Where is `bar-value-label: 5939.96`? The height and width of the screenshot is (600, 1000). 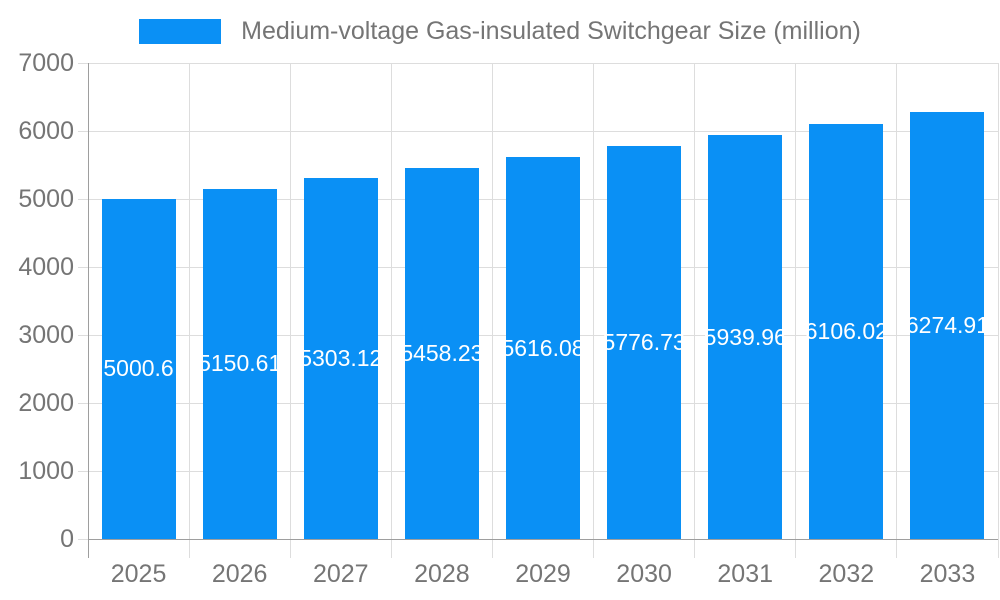 bar-value-label: 5939.96 is located at coordinates (745, 336).